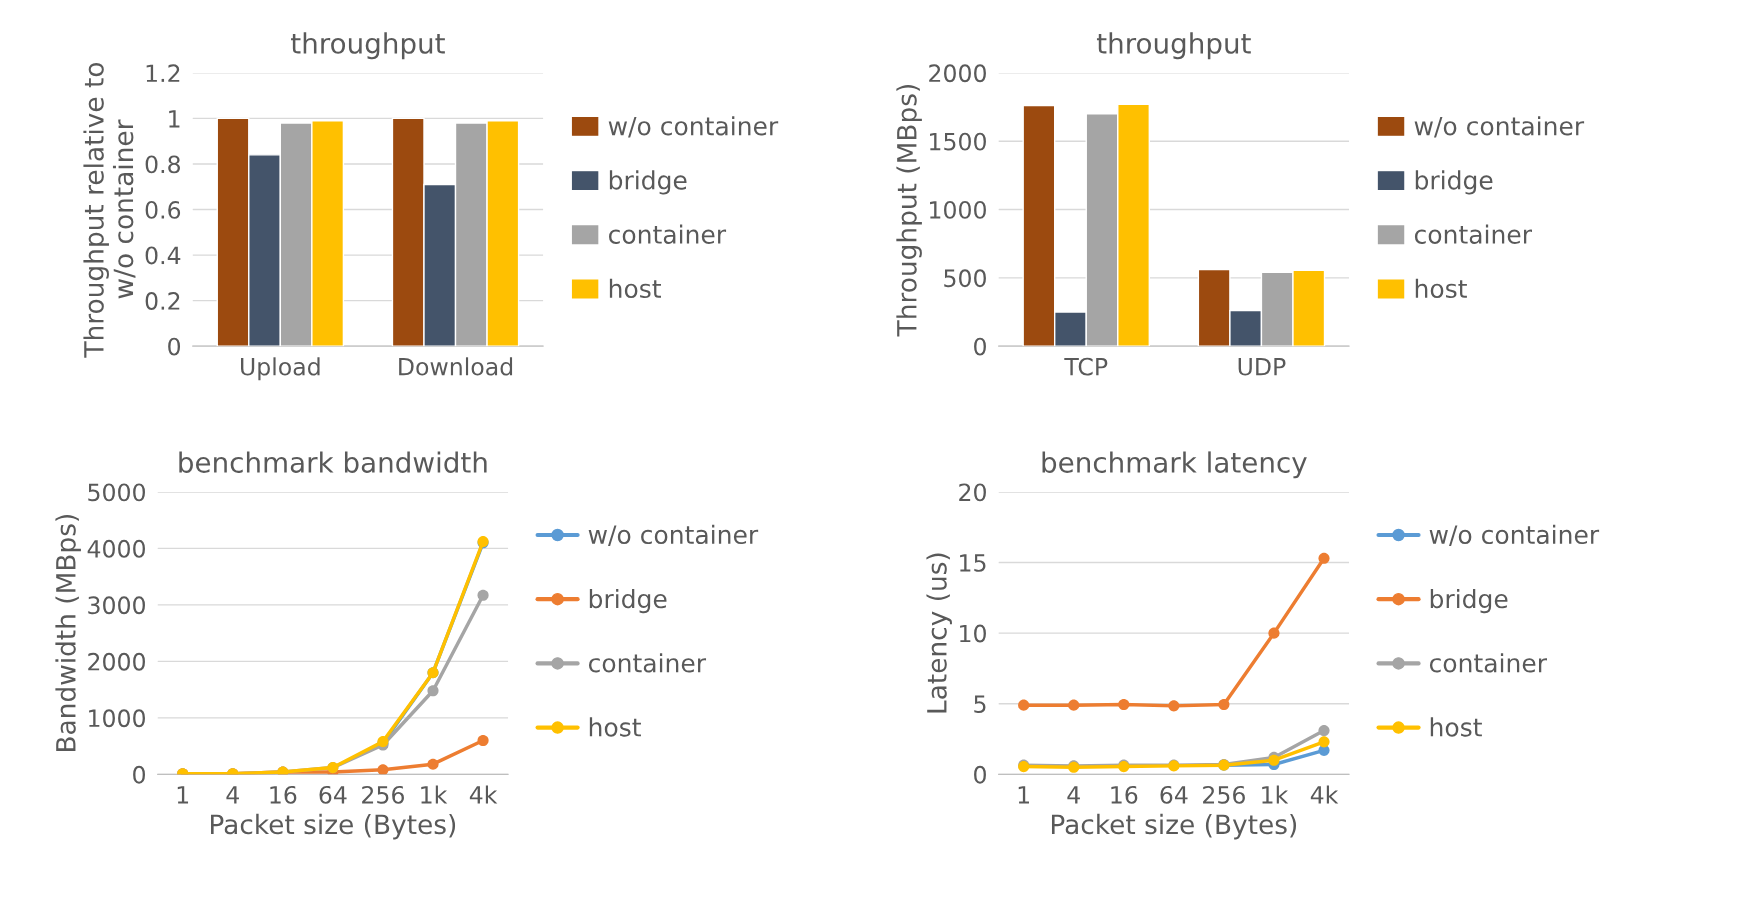 The image size is (1752, 911). Describe the element at coordinates (333, 462) in the screenshot. I see `chart-title: benchmark bandwidth` at that location.